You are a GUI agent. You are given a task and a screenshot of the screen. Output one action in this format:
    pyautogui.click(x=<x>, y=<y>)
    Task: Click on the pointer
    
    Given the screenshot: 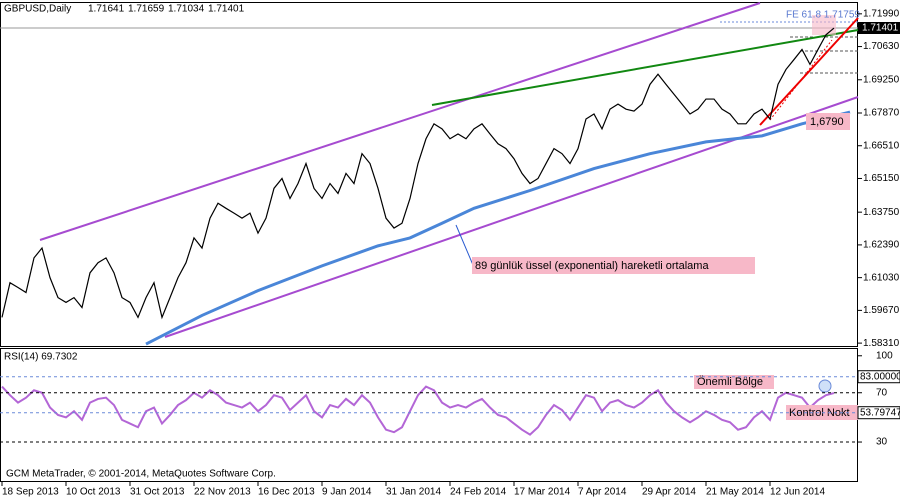 What is the action you would take?
    pyautogui.click(x=464, y=245)
    